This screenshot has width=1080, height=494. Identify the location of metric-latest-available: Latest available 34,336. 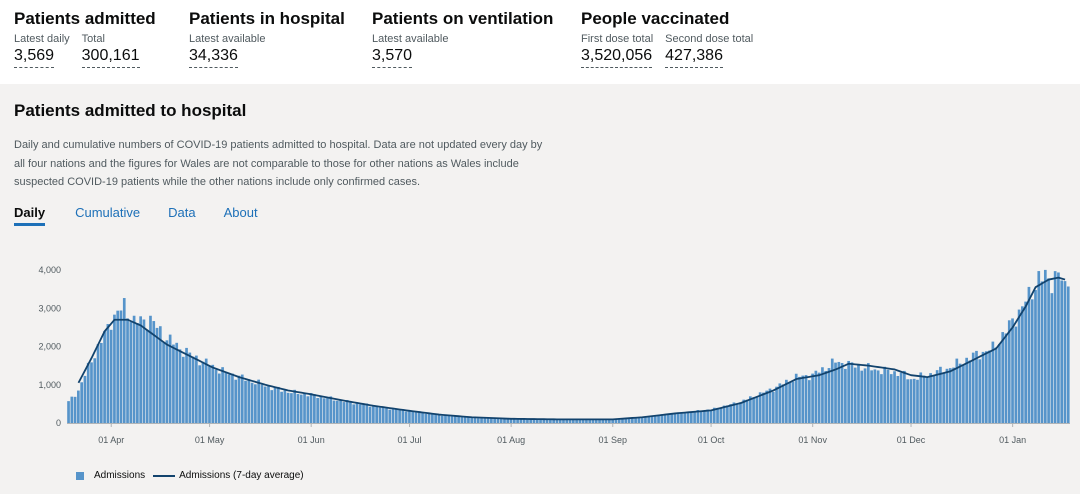
(227, 50).